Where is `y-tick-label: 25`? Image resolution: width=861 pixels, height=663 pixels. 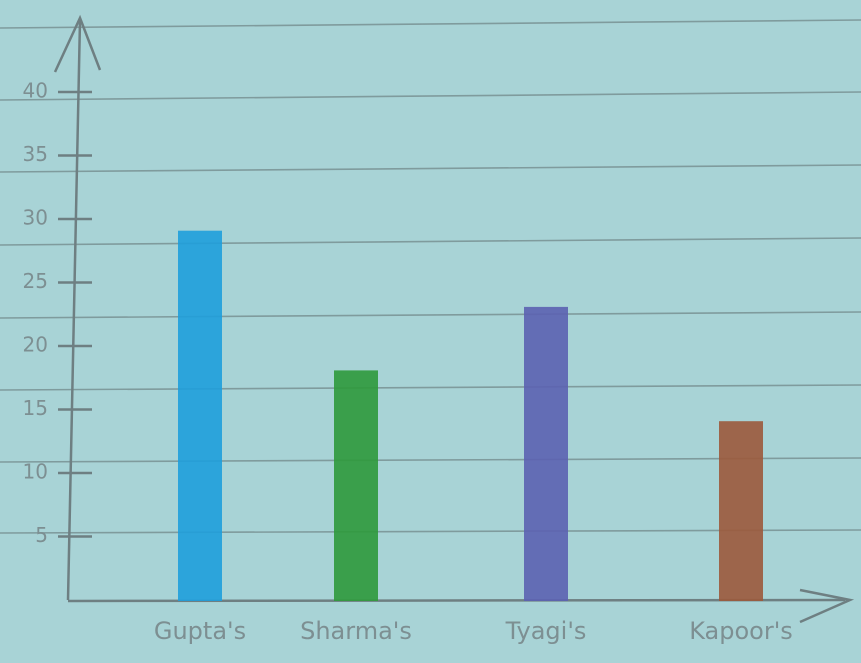 y-tick-label: 25 is located at coordinates (35, 281).